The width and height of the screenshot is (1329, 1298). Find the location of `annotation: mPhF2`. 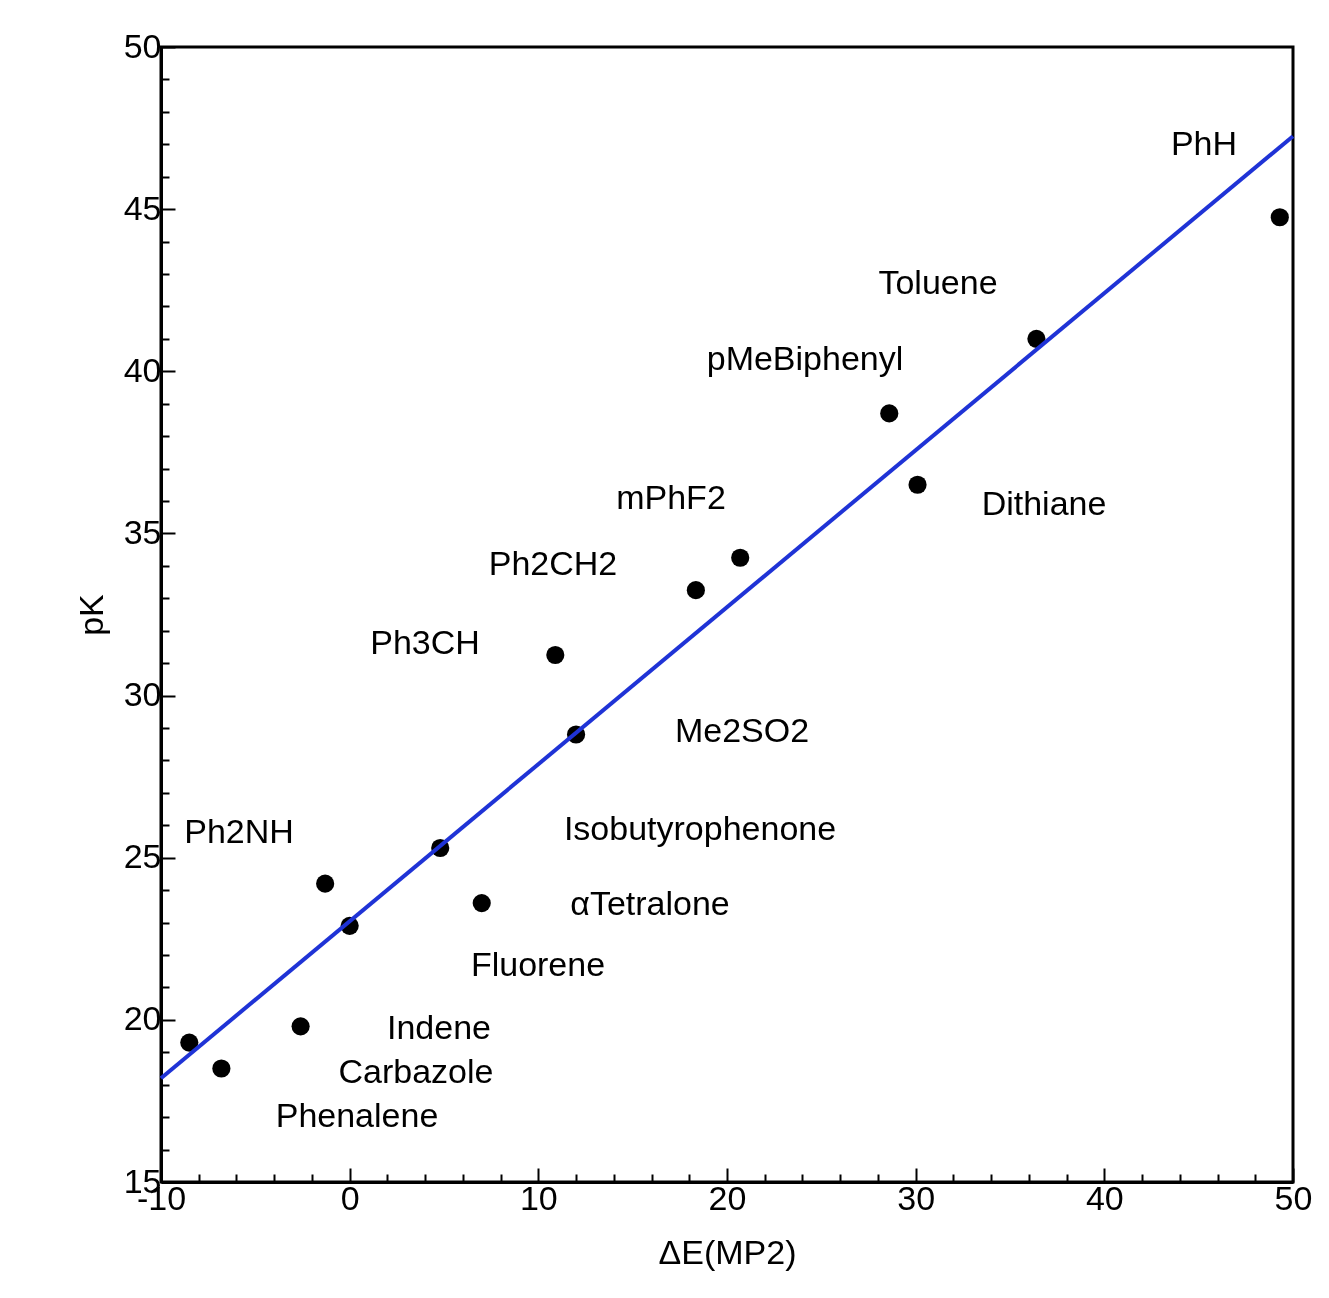

annotation: mPhF2 is located at coordinates (671, 497).